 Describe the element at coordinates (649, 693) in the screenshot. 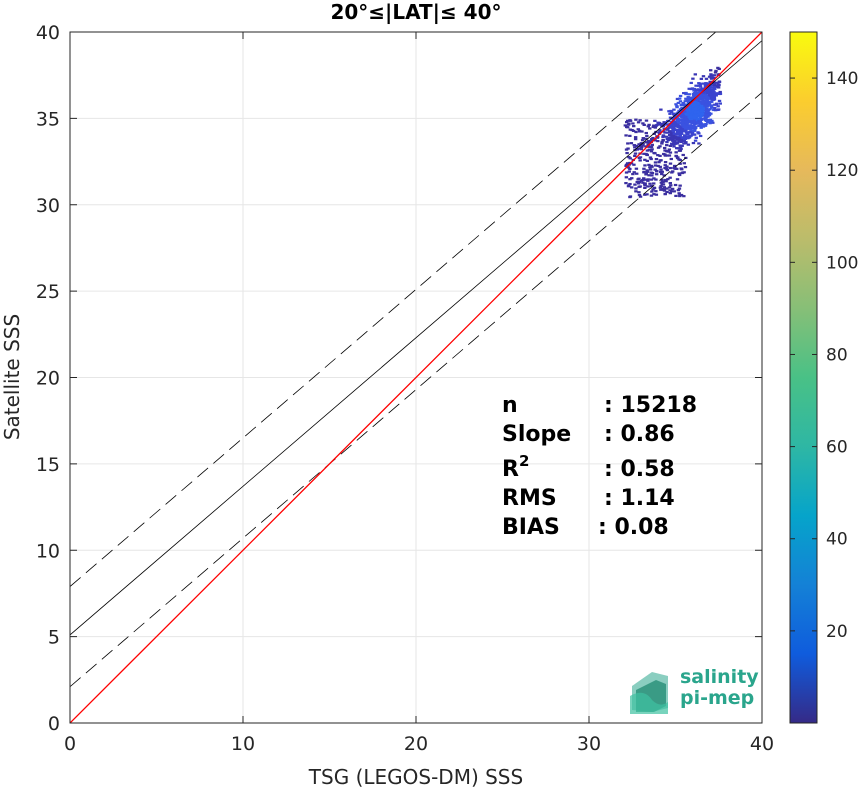

I see `wave-icon` at that location.